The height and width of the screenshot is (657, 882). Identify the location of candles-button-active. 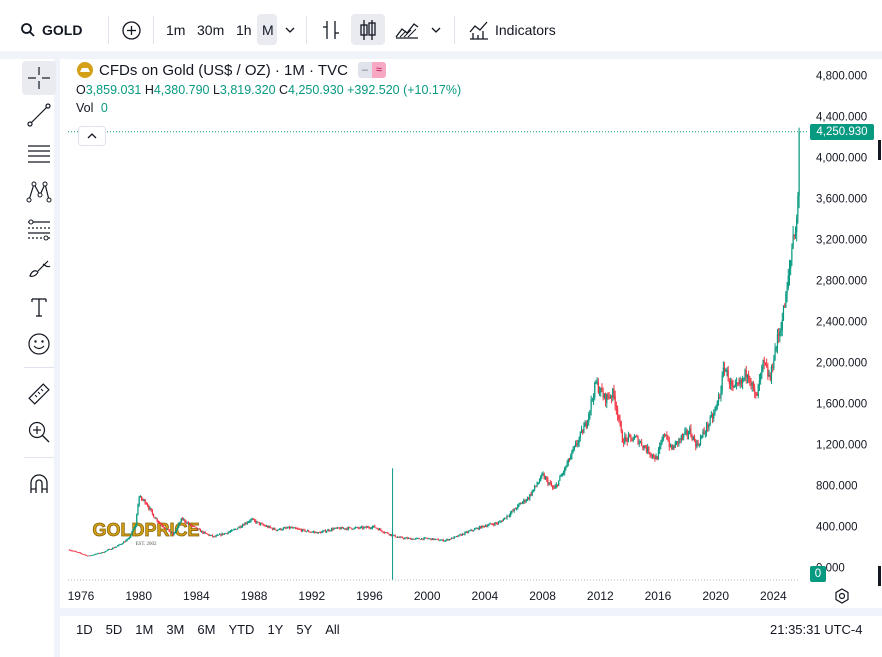
(368, 29).